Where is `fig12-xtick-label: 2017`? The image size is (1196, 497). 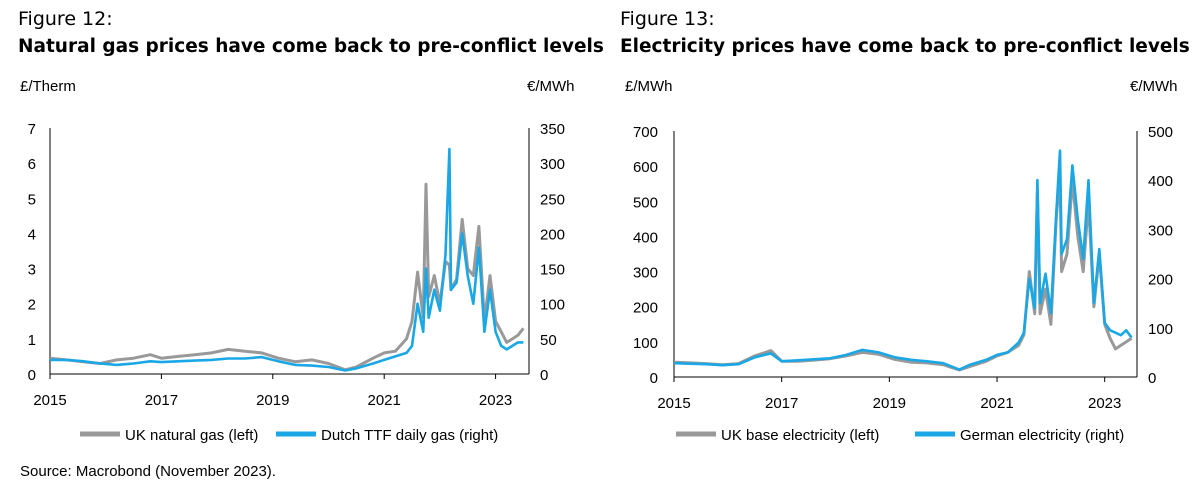
fig12-xtick-label: 2017 is located at coordinates (161, 400).